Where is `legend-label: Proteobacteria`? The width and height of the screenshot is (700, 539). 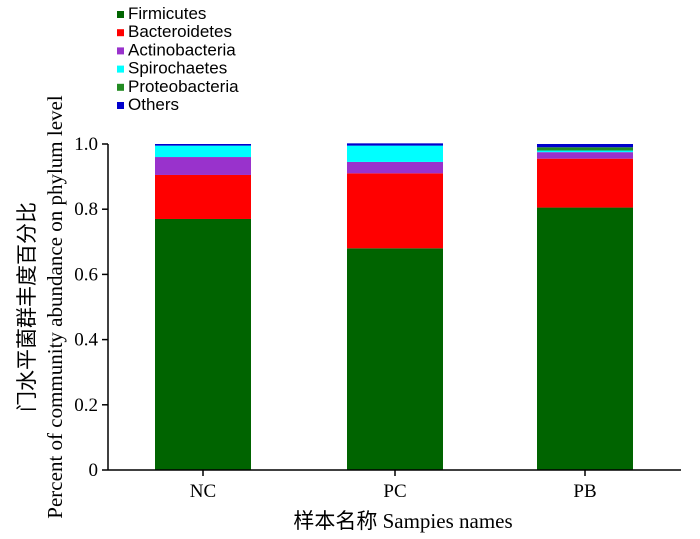
legend-label: Proteobacteria is located at coordinates (183, 86).